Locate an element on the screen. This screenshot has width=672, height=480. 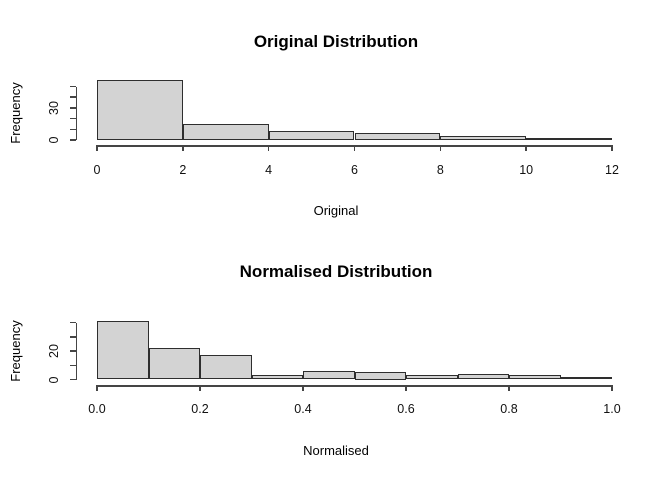
x-tick-label: 8 is located at coordinates (440, 170).